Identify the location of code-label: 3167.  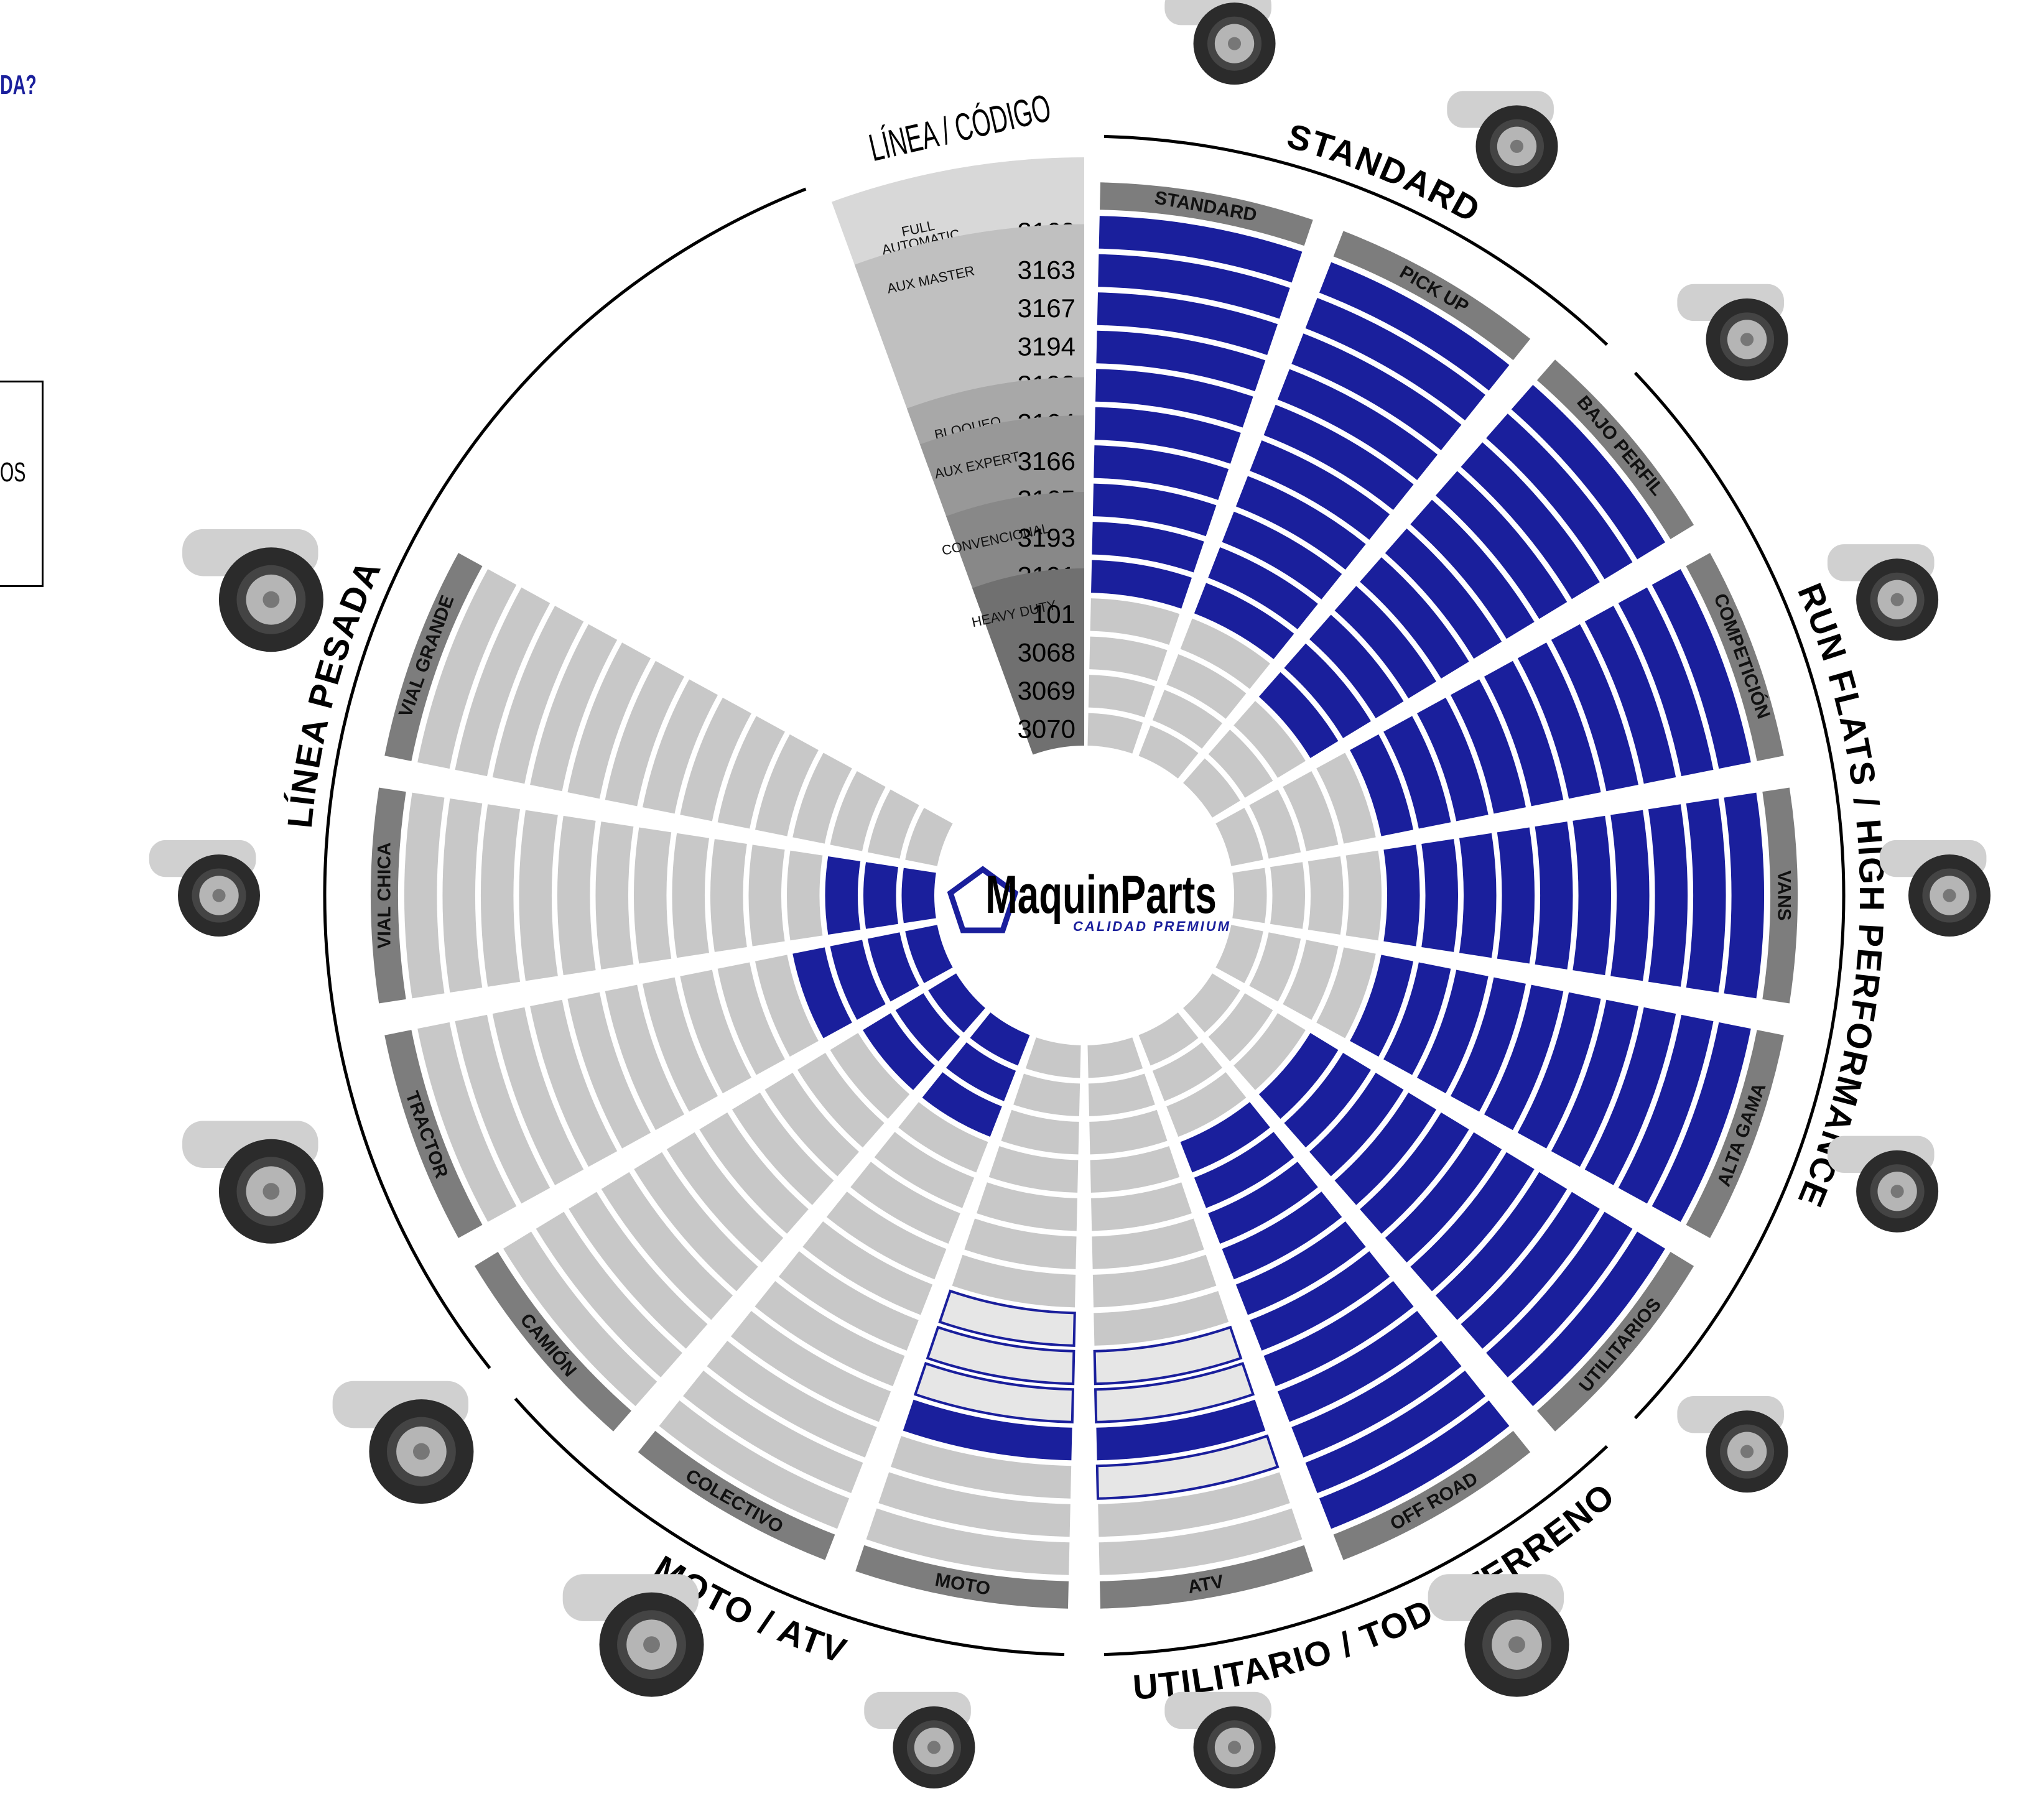
(1046, 308).